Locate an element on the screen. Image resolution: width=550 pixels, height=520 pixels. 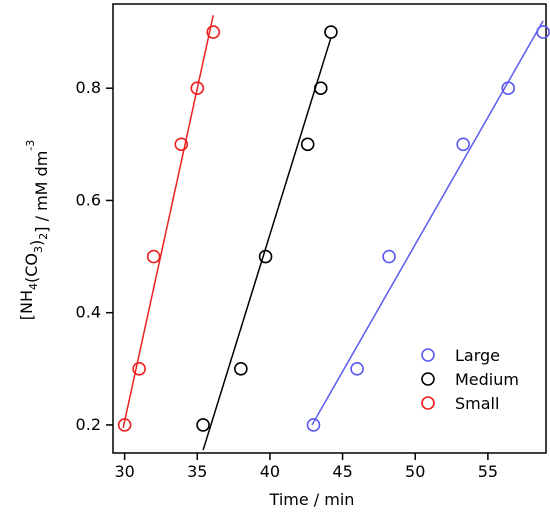
legend-label: Small is located at coordinates (477, 403).